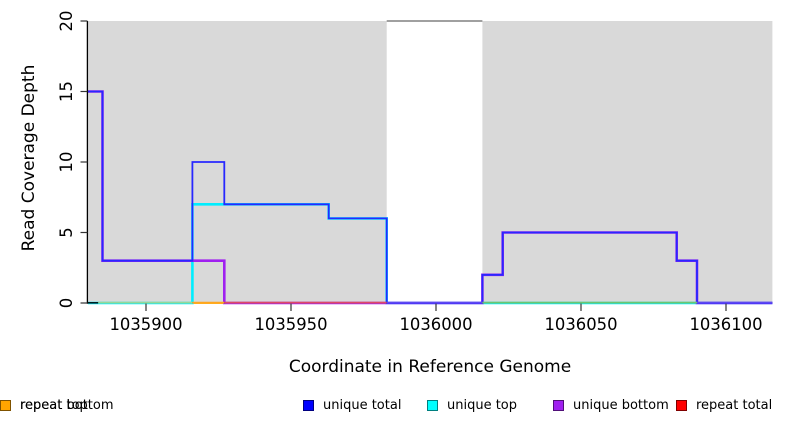  What do you see at coordinates (54, 405) in the screenshot?
I see `legend-label: repeat top` at bounding box center [54, 405].